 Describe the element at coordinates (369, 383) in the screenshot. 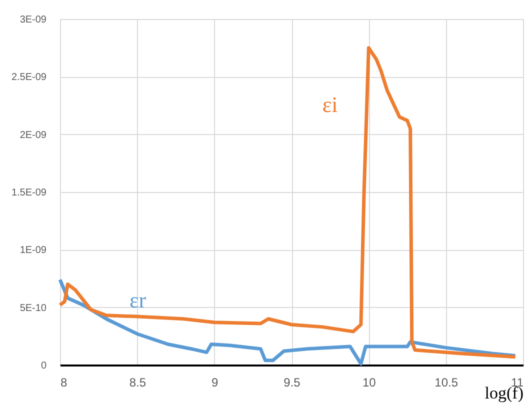

I see `x-tick-label: 10` at that location.